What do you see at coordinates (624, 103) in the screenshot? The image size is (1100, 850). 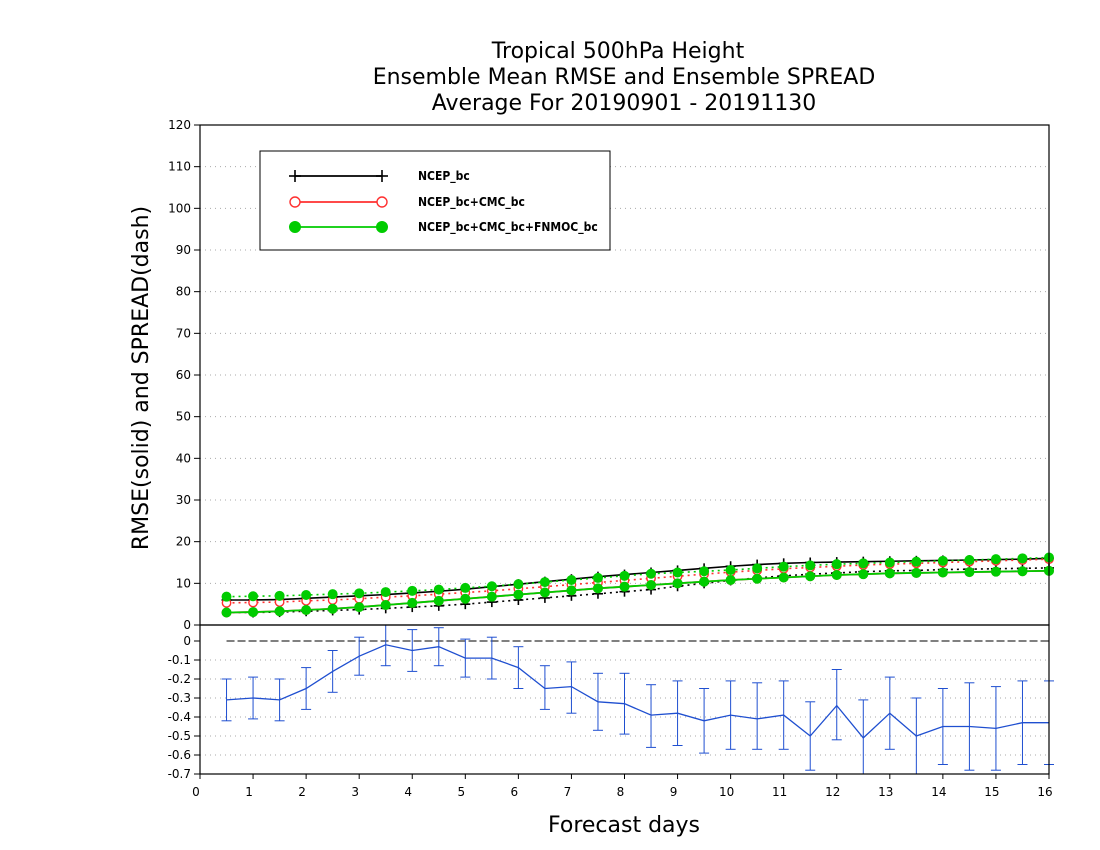 I see `title-line-3: Average For 20190901 - 20191130` at bounding box center [624, 103].